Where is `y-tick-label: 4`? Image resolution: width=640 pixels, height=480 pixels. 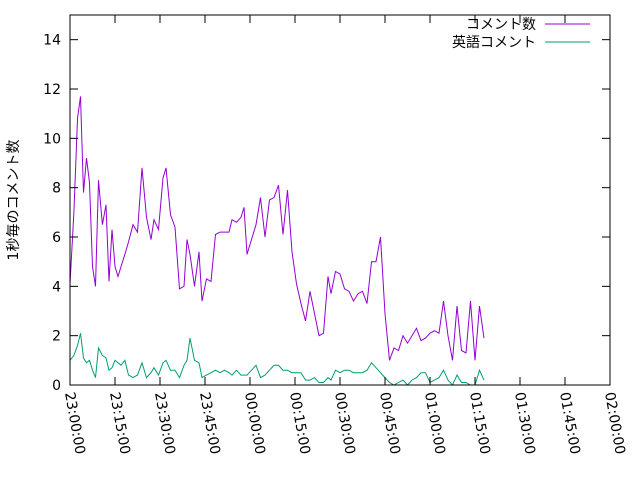 y-tick-label: 4 is located at coordinates (56, 287).